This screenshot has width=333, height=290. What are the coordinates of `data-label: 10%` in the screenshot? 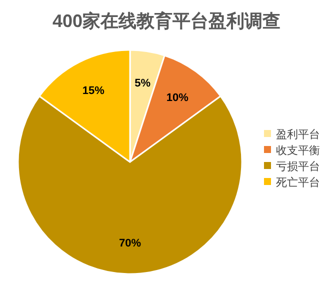 It's located at (177, 98).